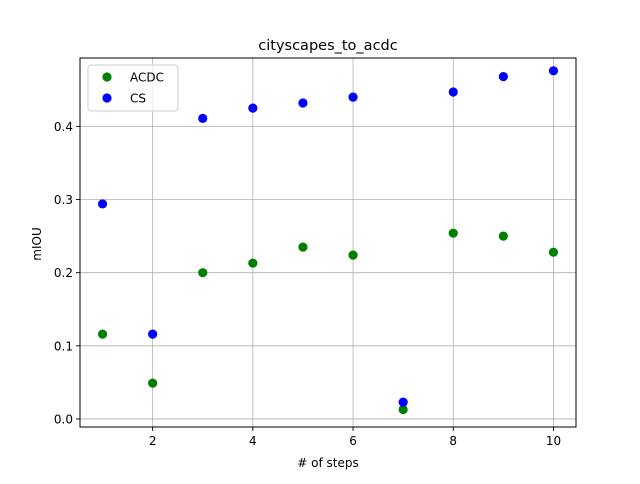 The height and width of the screenshot is (484, 640). Describe the element at coordinates (63, 419) in the screenshot. I see `y-tick-label: 0.0` at that location.